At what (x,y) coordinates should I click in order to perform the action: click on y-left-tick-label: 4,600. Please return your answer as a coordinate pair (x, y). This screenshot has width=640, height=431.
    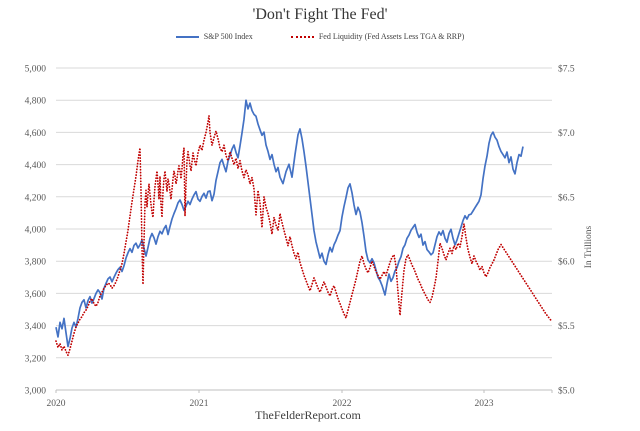
    Looking at the image, I should click on (36, 134).